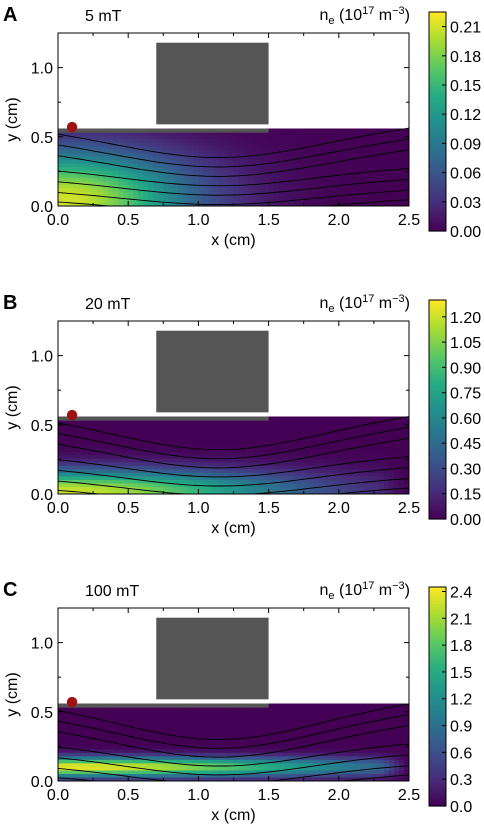 Image resolution: width=484 pixels, height=831 pixels. I want to click on panel-label: A, so click(10, 15).